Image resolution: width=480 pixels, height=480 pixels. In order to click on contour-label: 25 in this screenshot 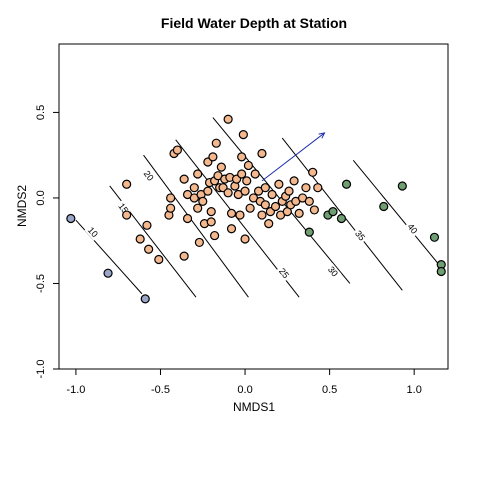, I will do `click(284, 273)`.